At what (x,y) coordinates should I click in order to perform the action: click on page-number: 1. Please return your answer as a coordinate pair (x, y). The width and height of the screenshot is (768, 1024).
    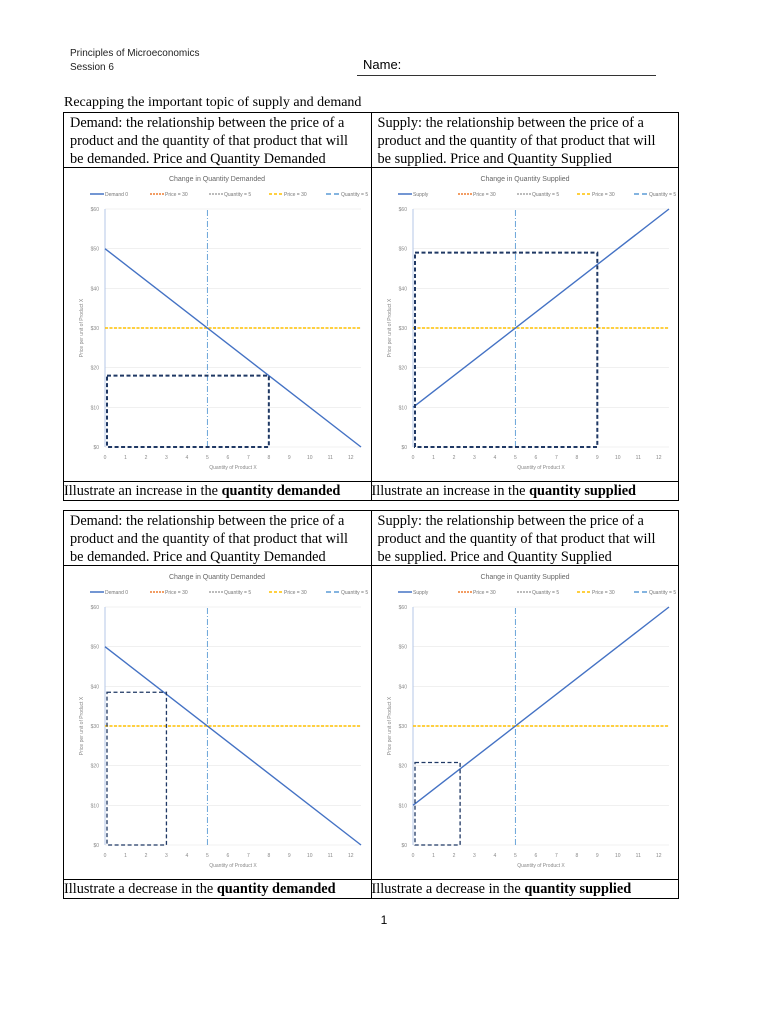
    Looking at the image, I should click on (384, 920).